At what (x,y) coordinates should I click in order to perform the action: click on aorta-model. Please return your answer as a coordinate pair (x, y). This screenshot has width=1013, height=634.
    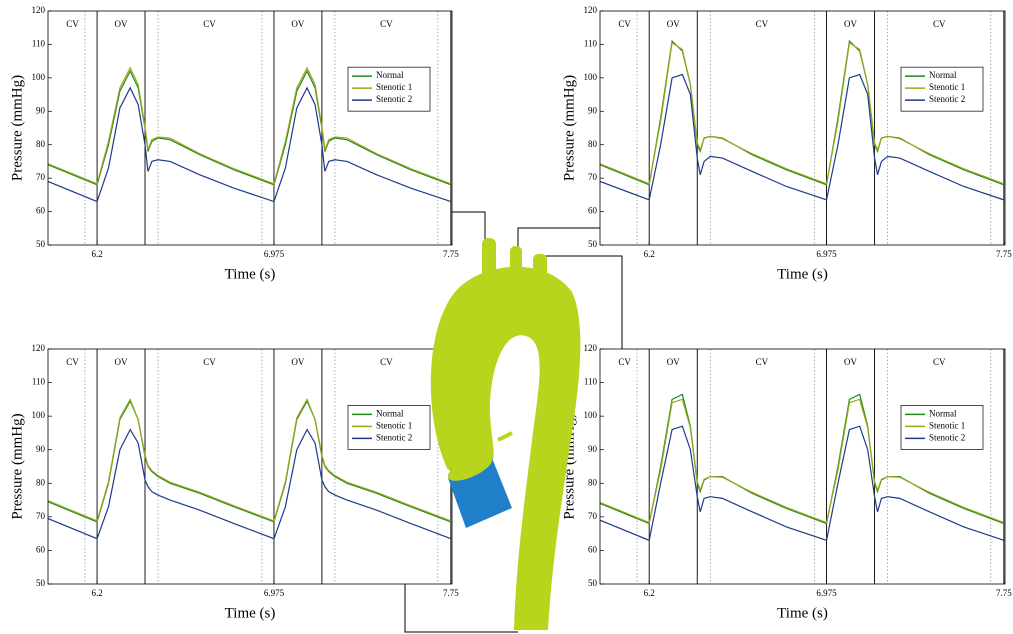
    Looking at the image, I should click on (505, 434).